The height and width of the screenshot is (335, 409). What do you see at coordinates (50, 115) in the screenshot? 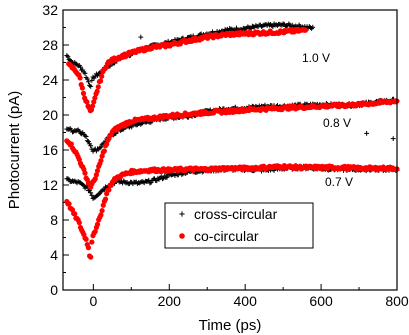
I see `y-tick-label: 20` at bounding box center [50, 115].